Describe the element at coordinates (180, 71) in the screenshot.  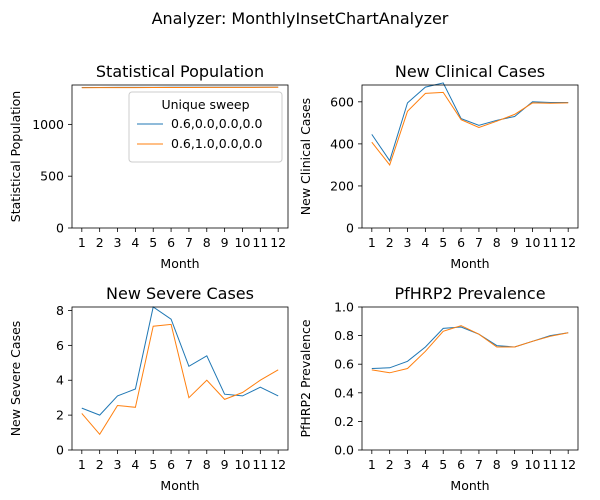
I see `panel-title: Statistical Population` at that location.